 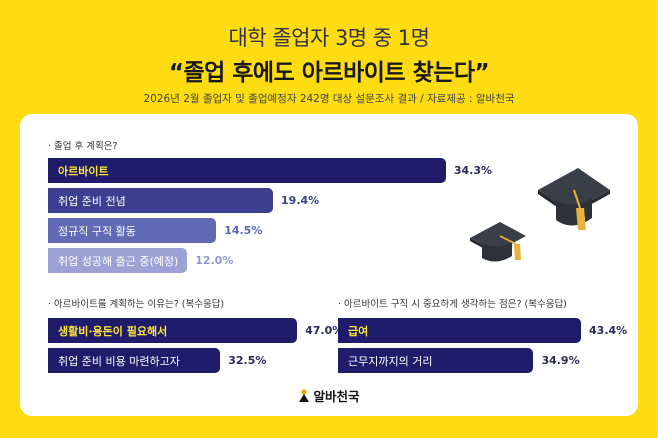 What do you see at coordinates (247, 360) in the screenshot?
I see `bar-value-label-1-1: 32.5%` at bounding box center [247, 360].